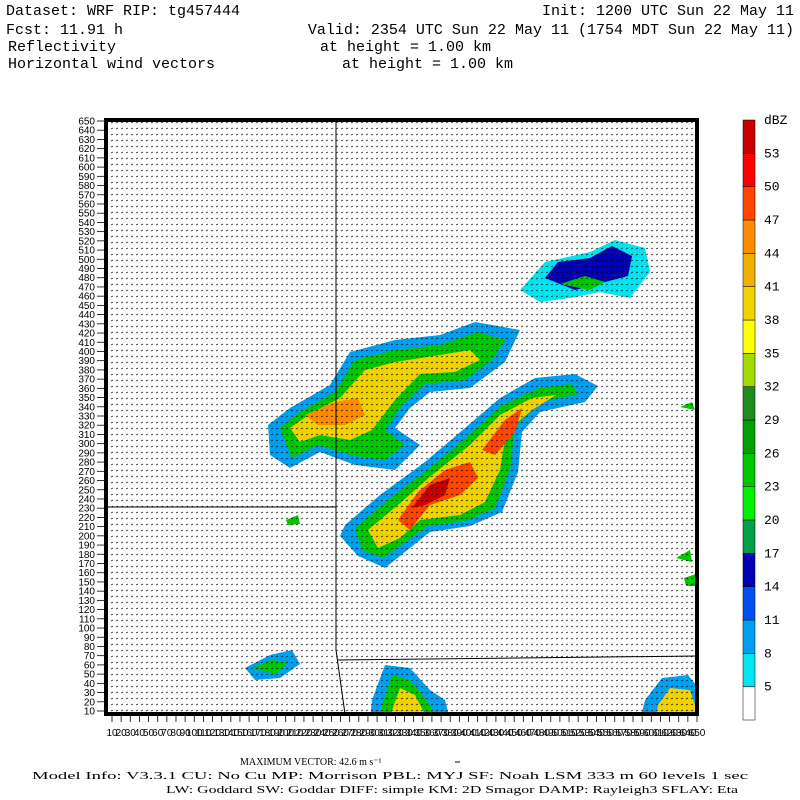 Image resolution: width=800 pixels, height=800 pixels. I want to click on x-tick-label: 320, so click(395, 733).